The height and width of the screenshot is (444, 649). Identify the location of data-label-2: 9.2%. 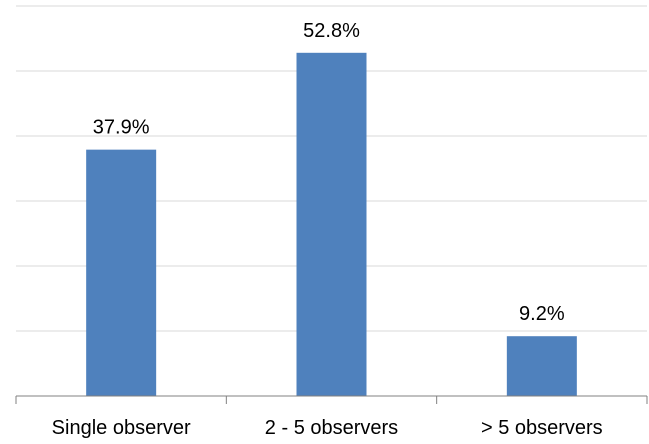
(542, 314).